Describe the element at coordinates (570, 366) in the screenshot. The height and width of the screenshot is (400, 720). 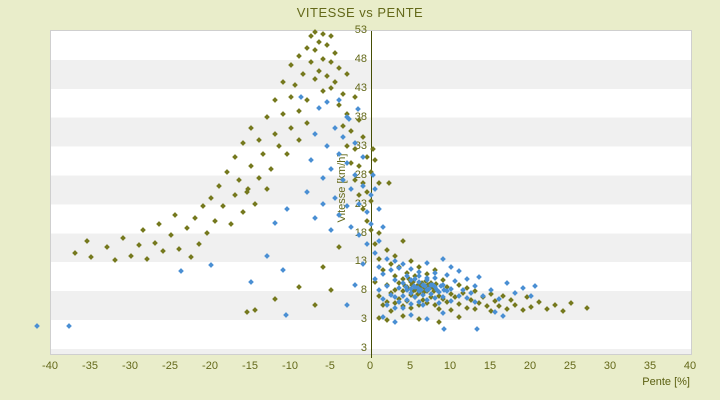
I see `x-tick-label: 25` at that location.